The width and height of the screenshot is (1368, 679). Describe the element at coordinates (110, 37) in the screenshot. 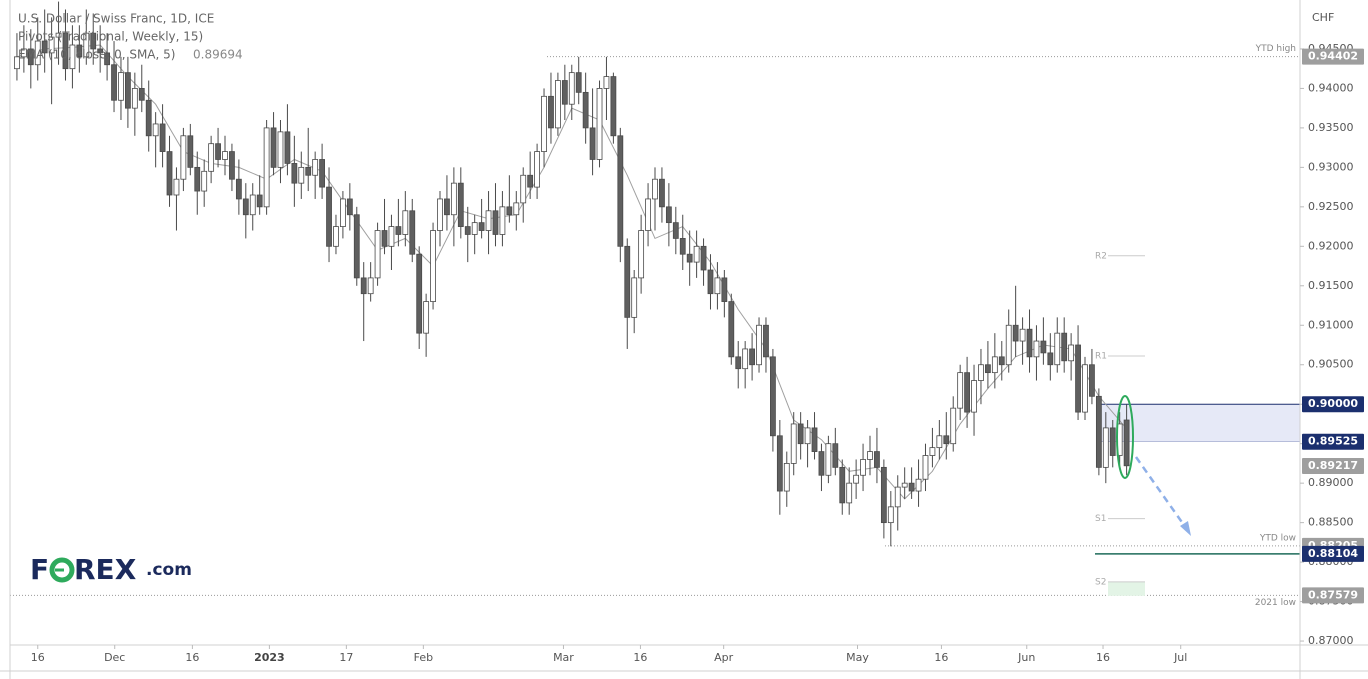

I see `indicator-label: Pivots (Traditional, Weekly, 15)` at that location.